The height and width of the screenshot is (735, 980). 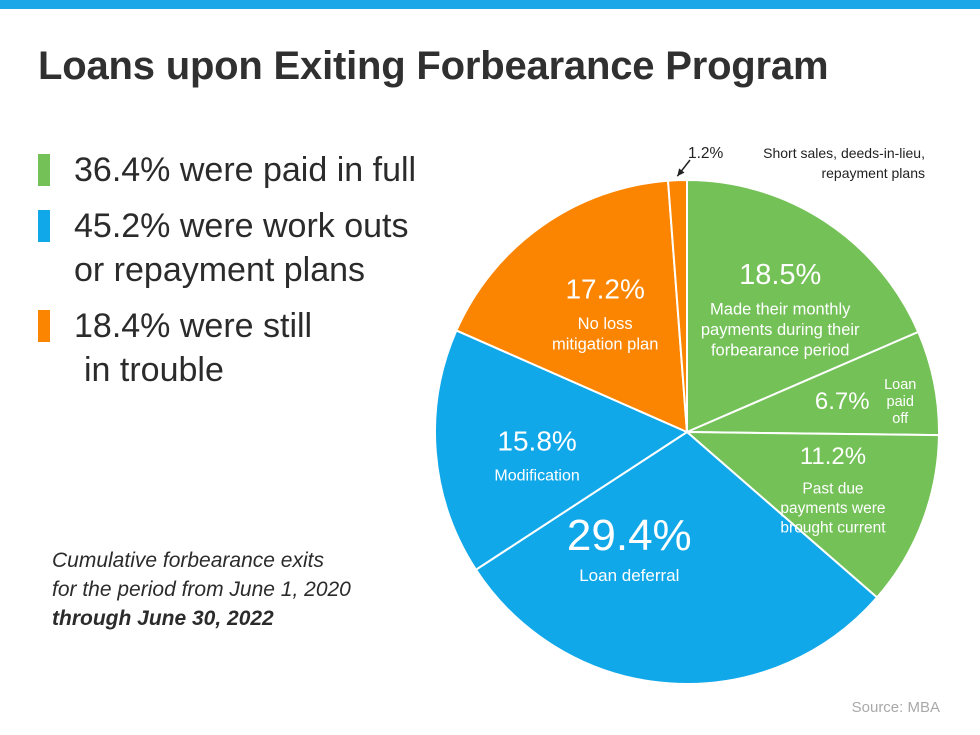 What do you see at coordinates (201, 589) in the screenshot?
I see `footnote-line: for the period from June 1, 2020` at bounding box center [201, 589].